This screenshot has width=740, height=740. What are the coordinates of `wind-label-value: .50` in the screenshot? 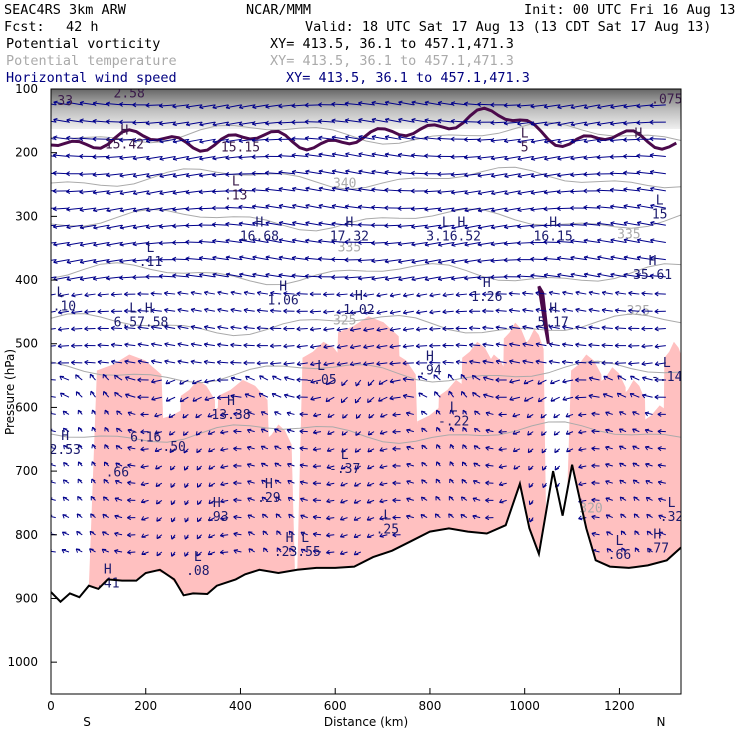 It's located at (173, 447).